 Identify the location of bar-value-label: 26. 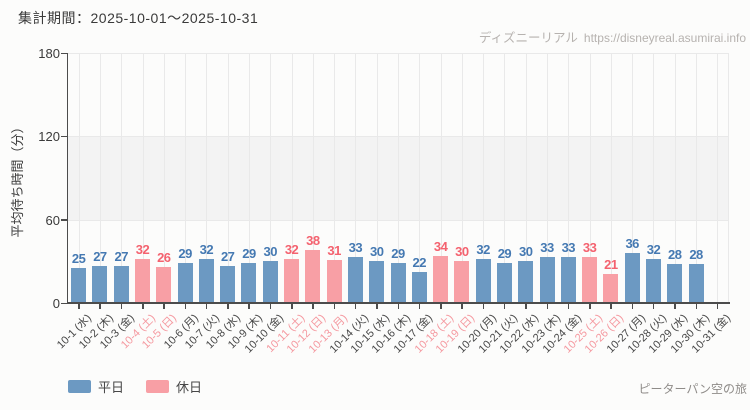
(164, 257).